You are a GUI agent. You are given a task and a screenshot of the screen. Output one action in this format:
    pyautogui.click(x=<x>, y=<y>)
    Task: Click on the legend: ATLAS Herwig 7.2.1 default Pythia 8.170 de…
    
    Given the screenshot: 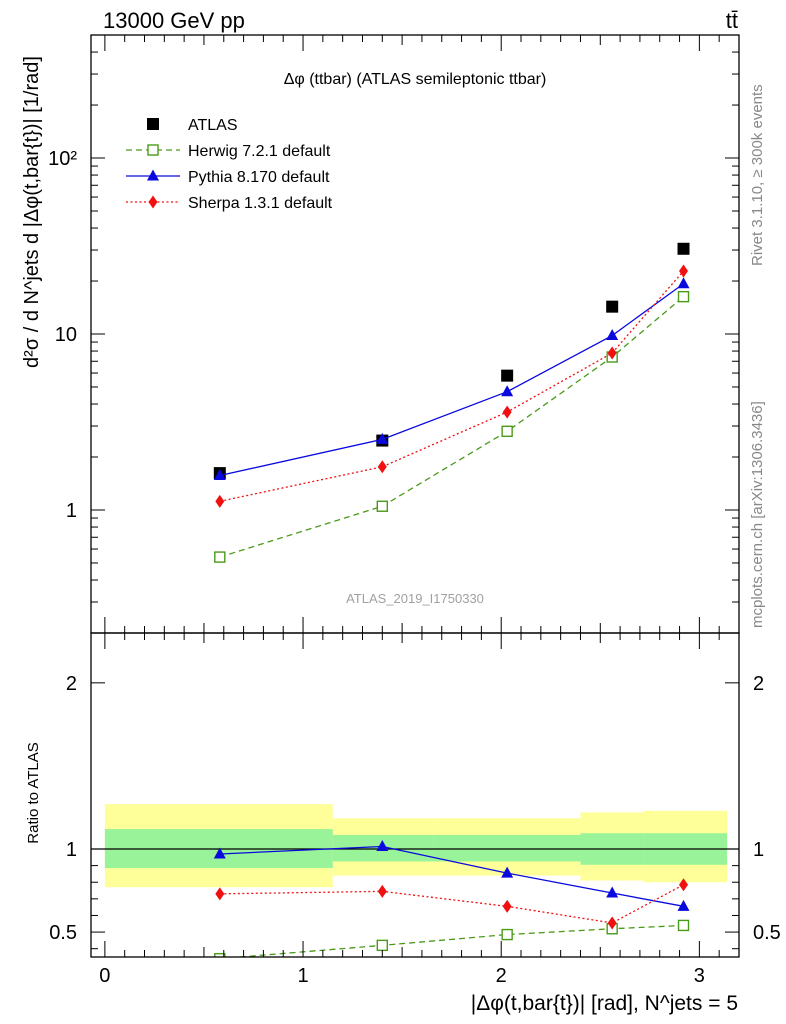 What is the action you would take?
    pyautogui.click(x=229, y=164)
    